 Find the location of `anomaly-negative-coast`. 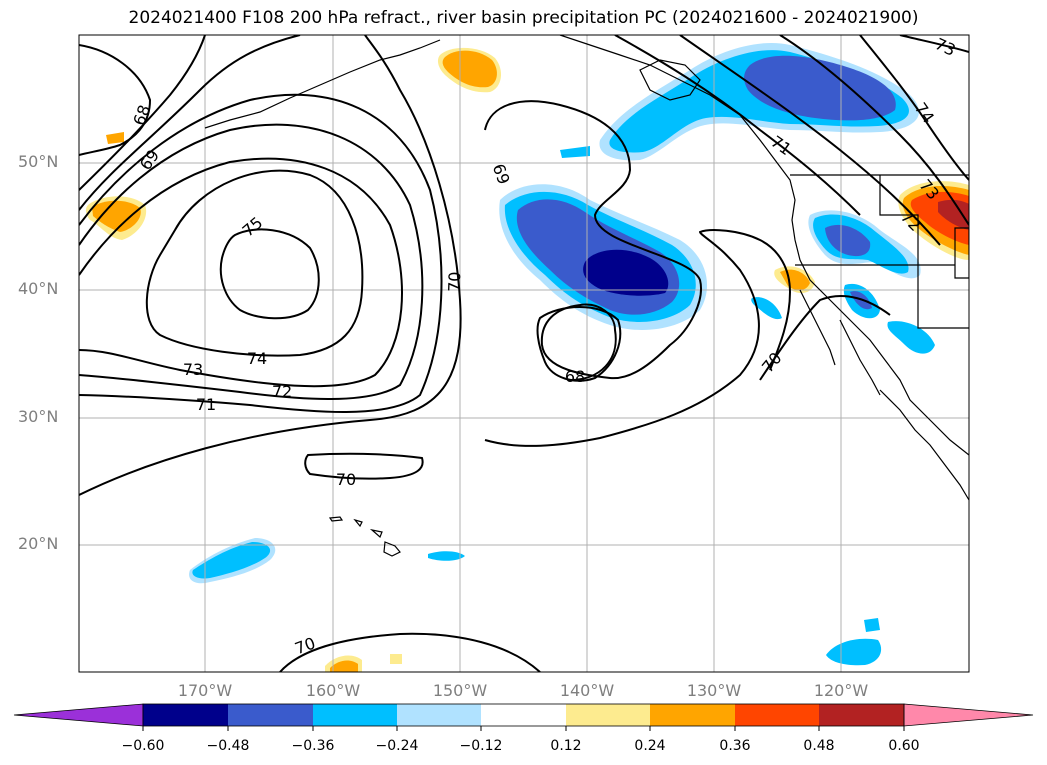

anomaly-negative-coast is located at coordinates (766, 308).